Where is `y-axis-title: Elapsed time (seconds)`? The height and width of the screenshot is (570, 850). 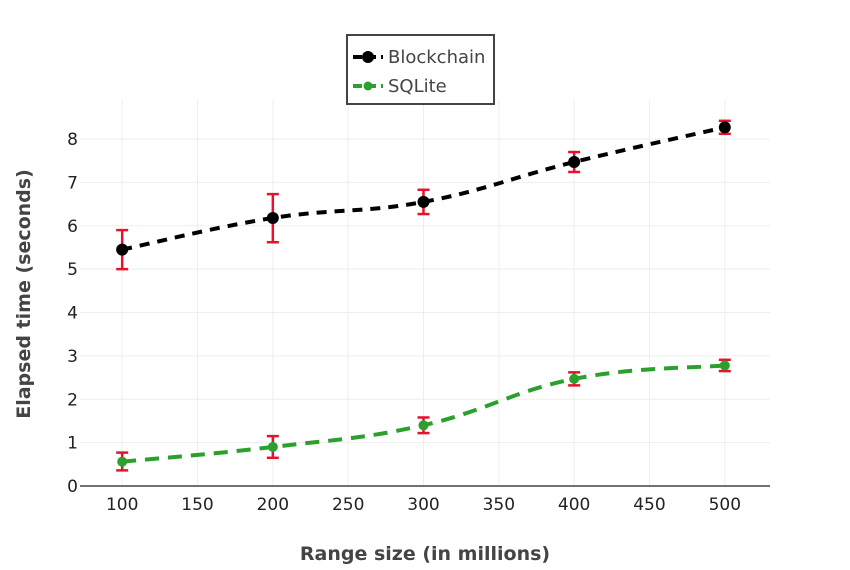 y-axis-title: Elapsed time (seconds) is located at coordinates (24, 294).